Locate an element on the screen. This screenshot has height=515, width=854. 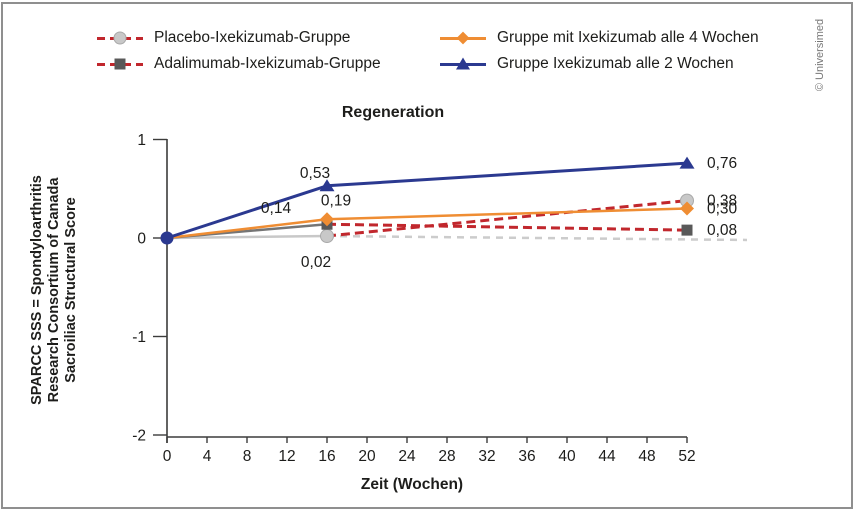
data-point-label: 0,76 is located at coordinates (722, 163).